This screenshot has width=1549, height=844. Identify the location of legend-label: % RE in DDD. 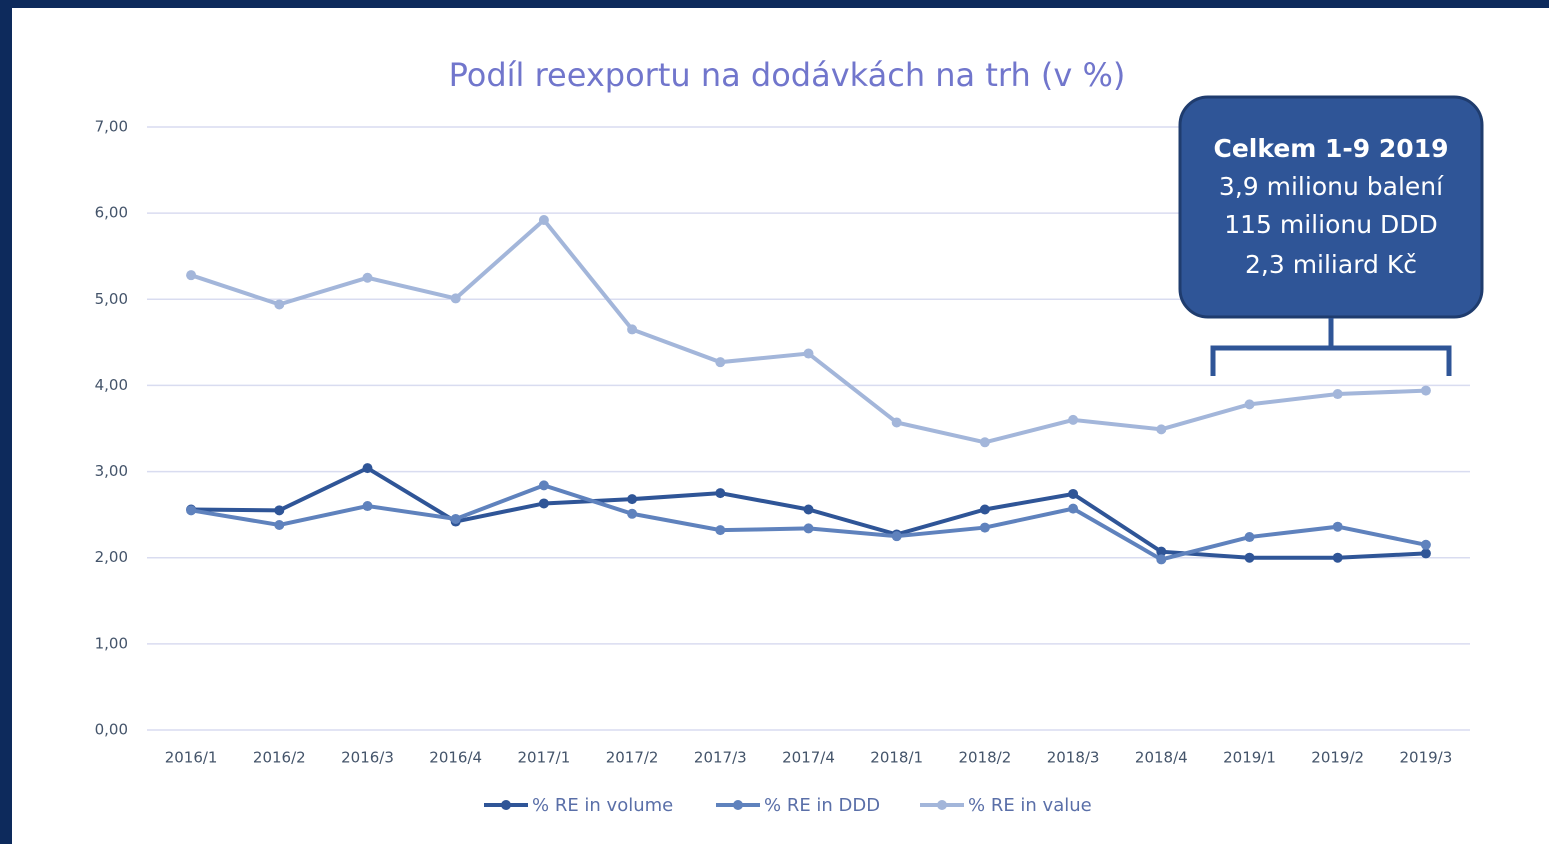
(822, 805).